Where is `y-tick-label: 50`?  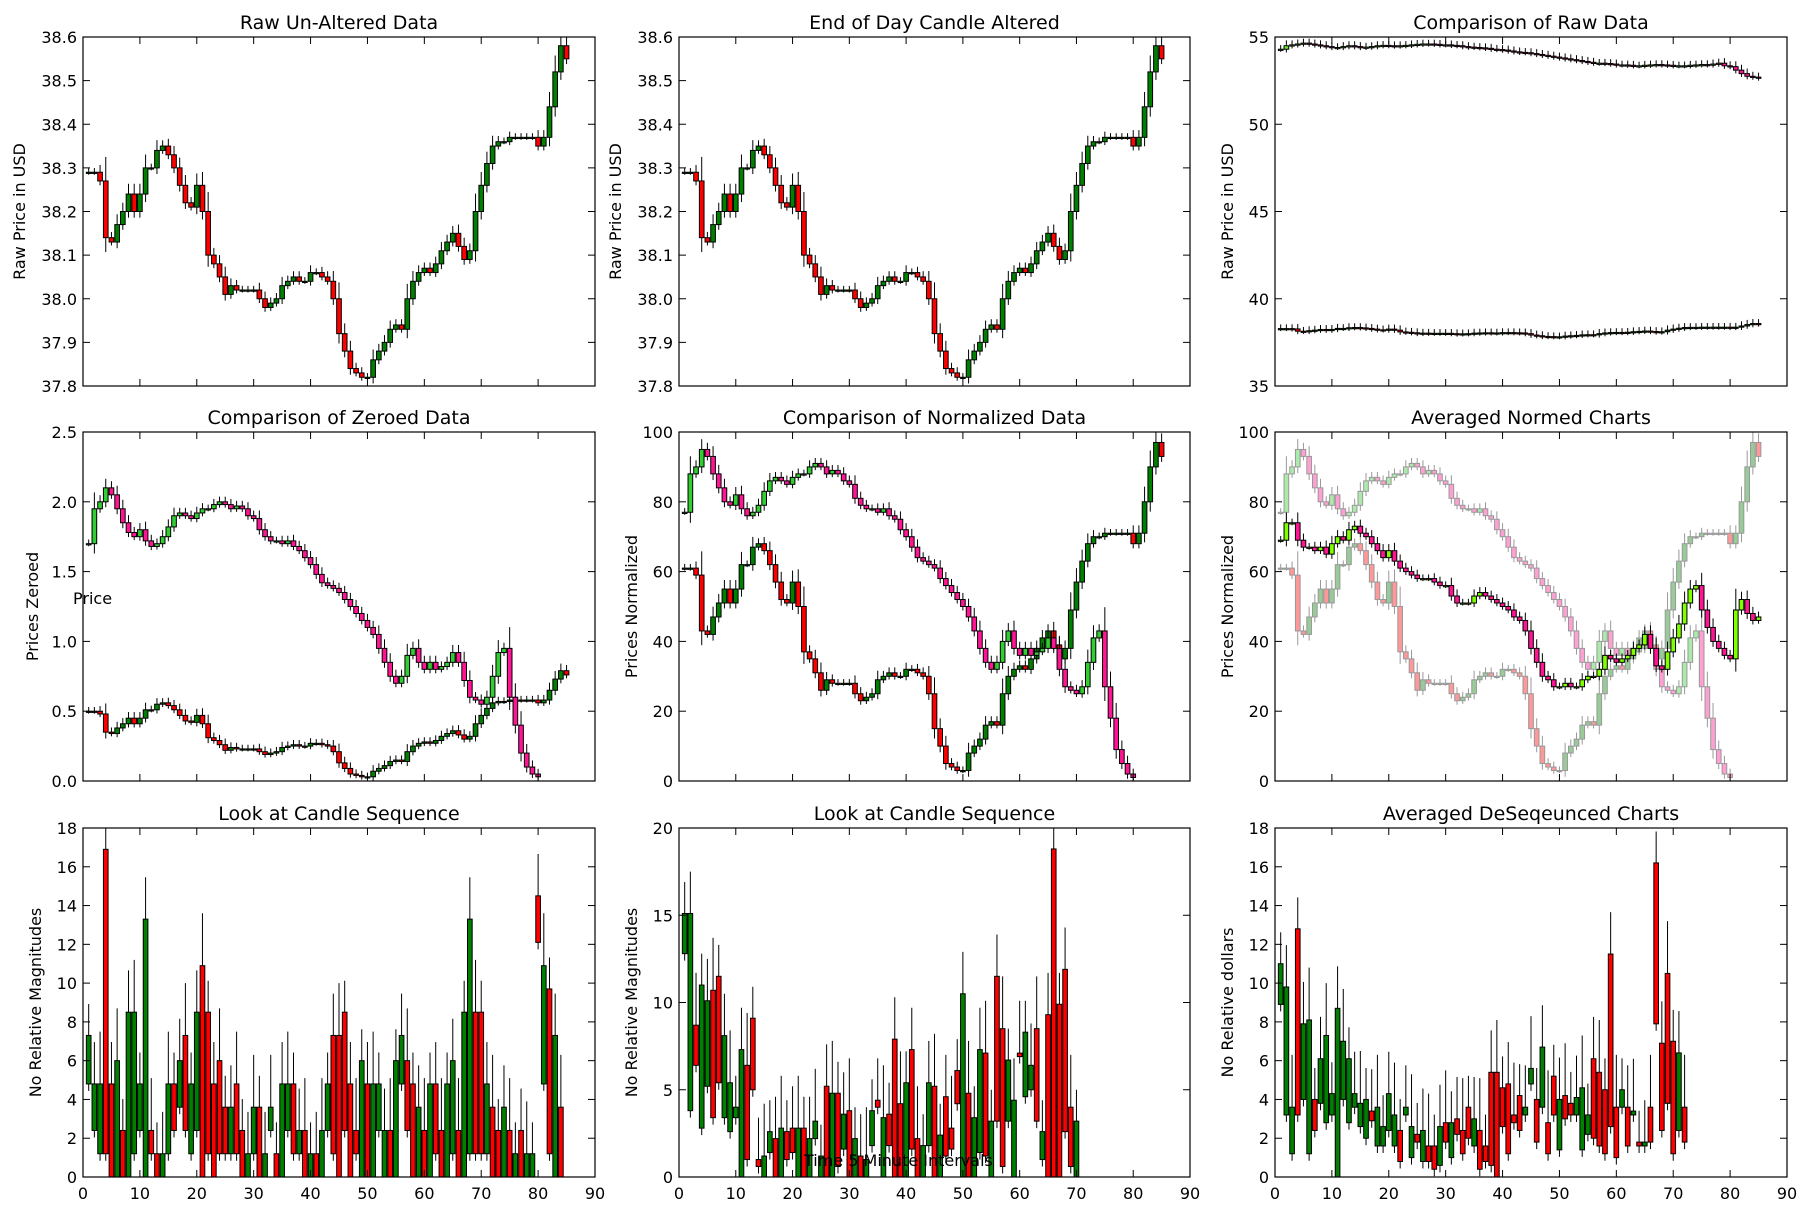
y-tick-label: 50 is located at coordinates (1259, 124).